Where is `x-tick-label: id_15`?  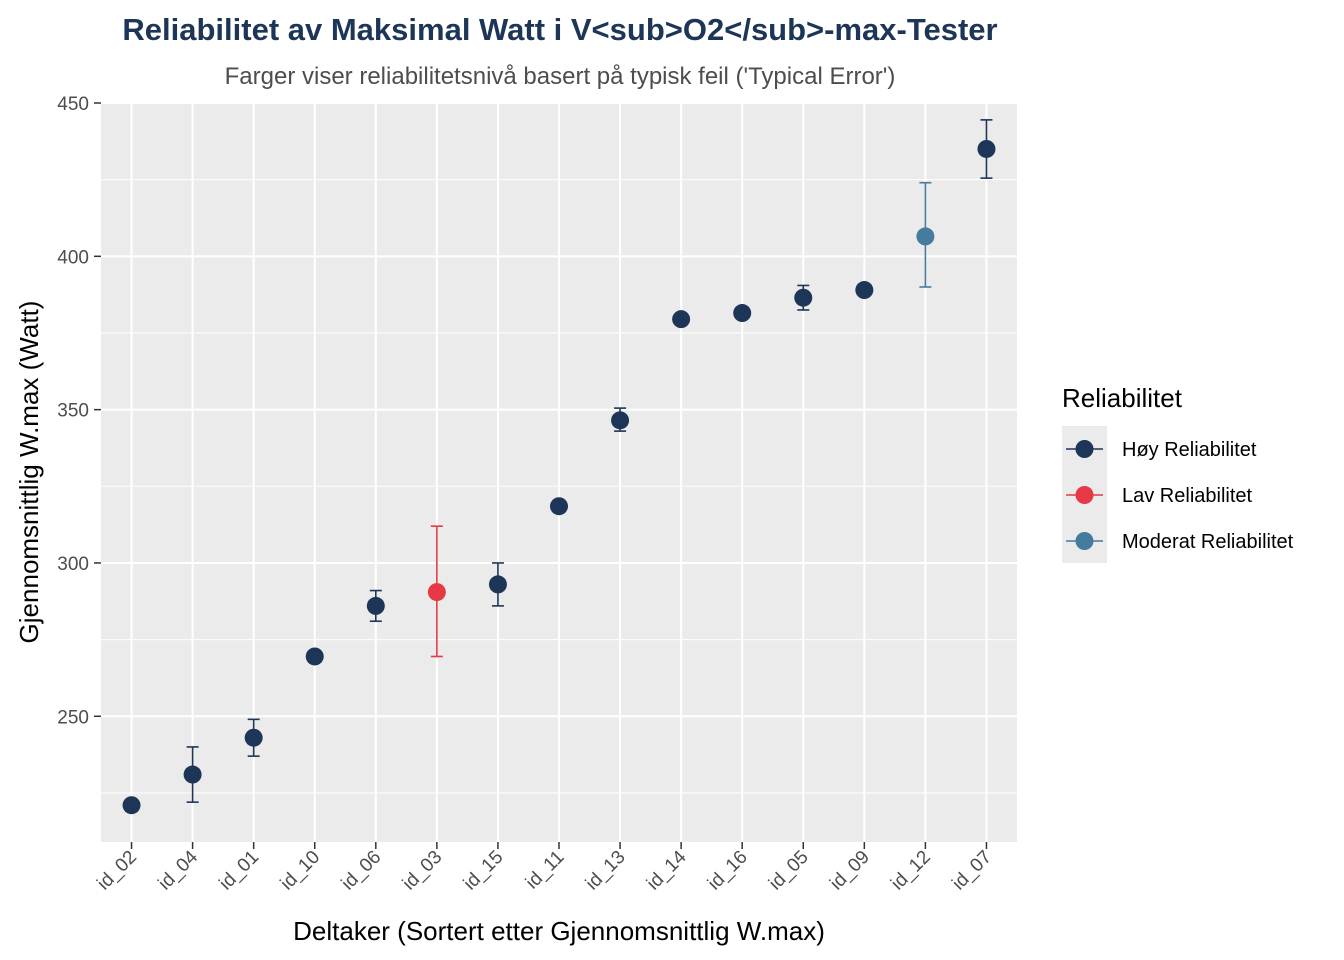
x-tick-label: id_15 is located at coordinates (484, 871).